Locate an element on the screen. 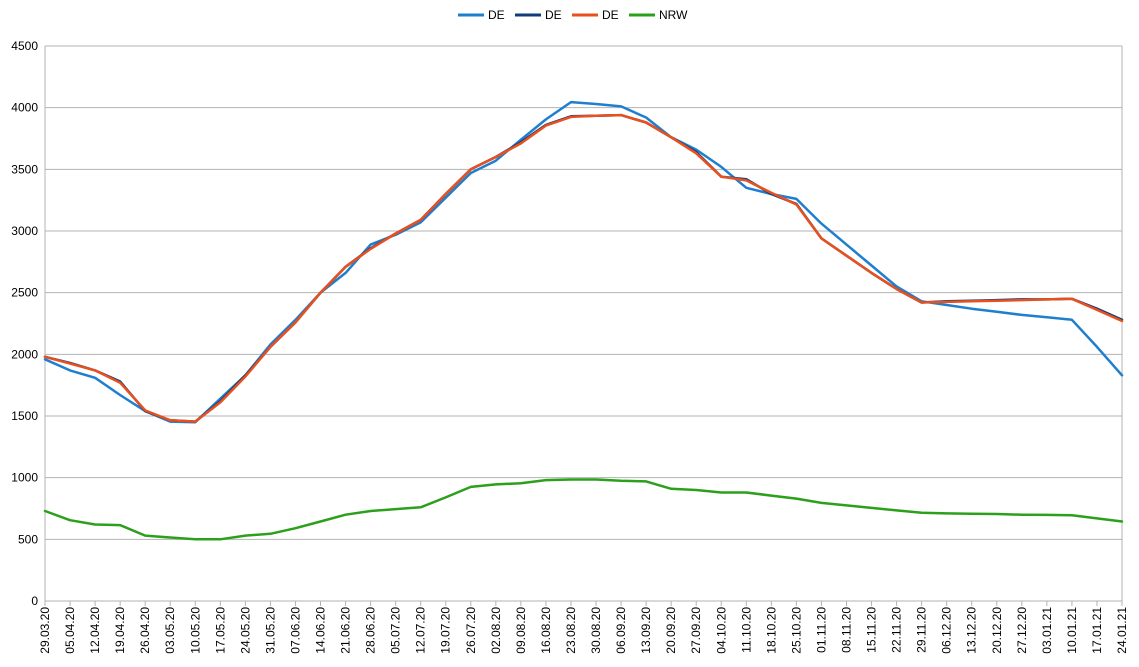  x-tick-label: 29.03.20 is located at coordinates (45, 630).